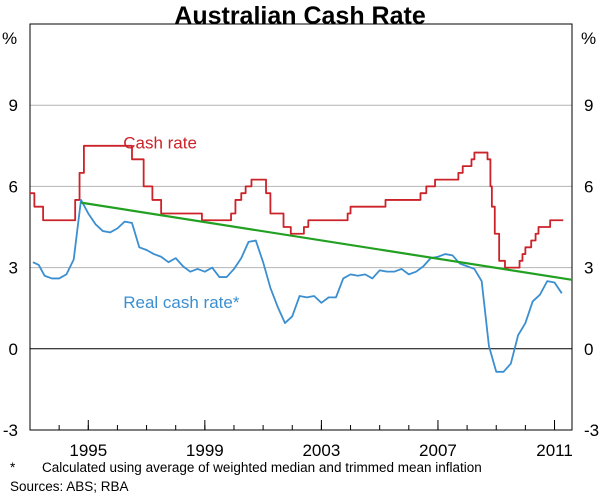  What do you see at coordinates (301, 440) in the screenshot?
I see `x-axis-ticks: 1995 1999 2003 2007 2011` at bounding box center [301, 440].